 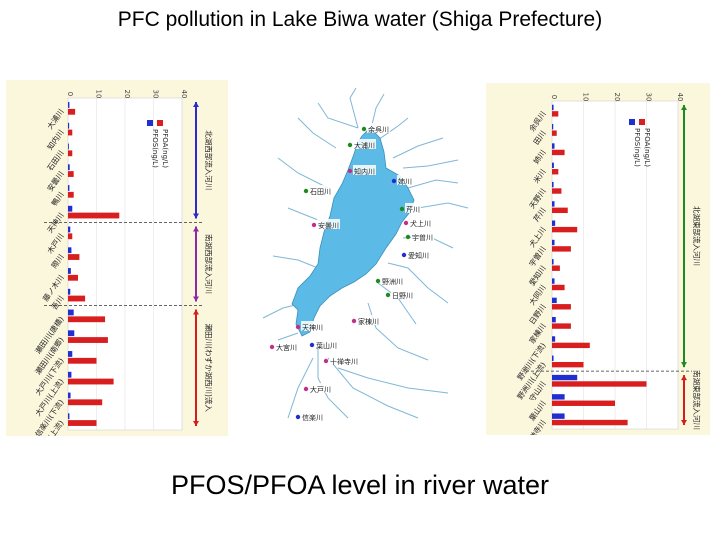 What do you see at coordinates (697, 236) in the screenshot?
I see `region-label: 北湖東部流入河川` at bounding box center [697, 236].